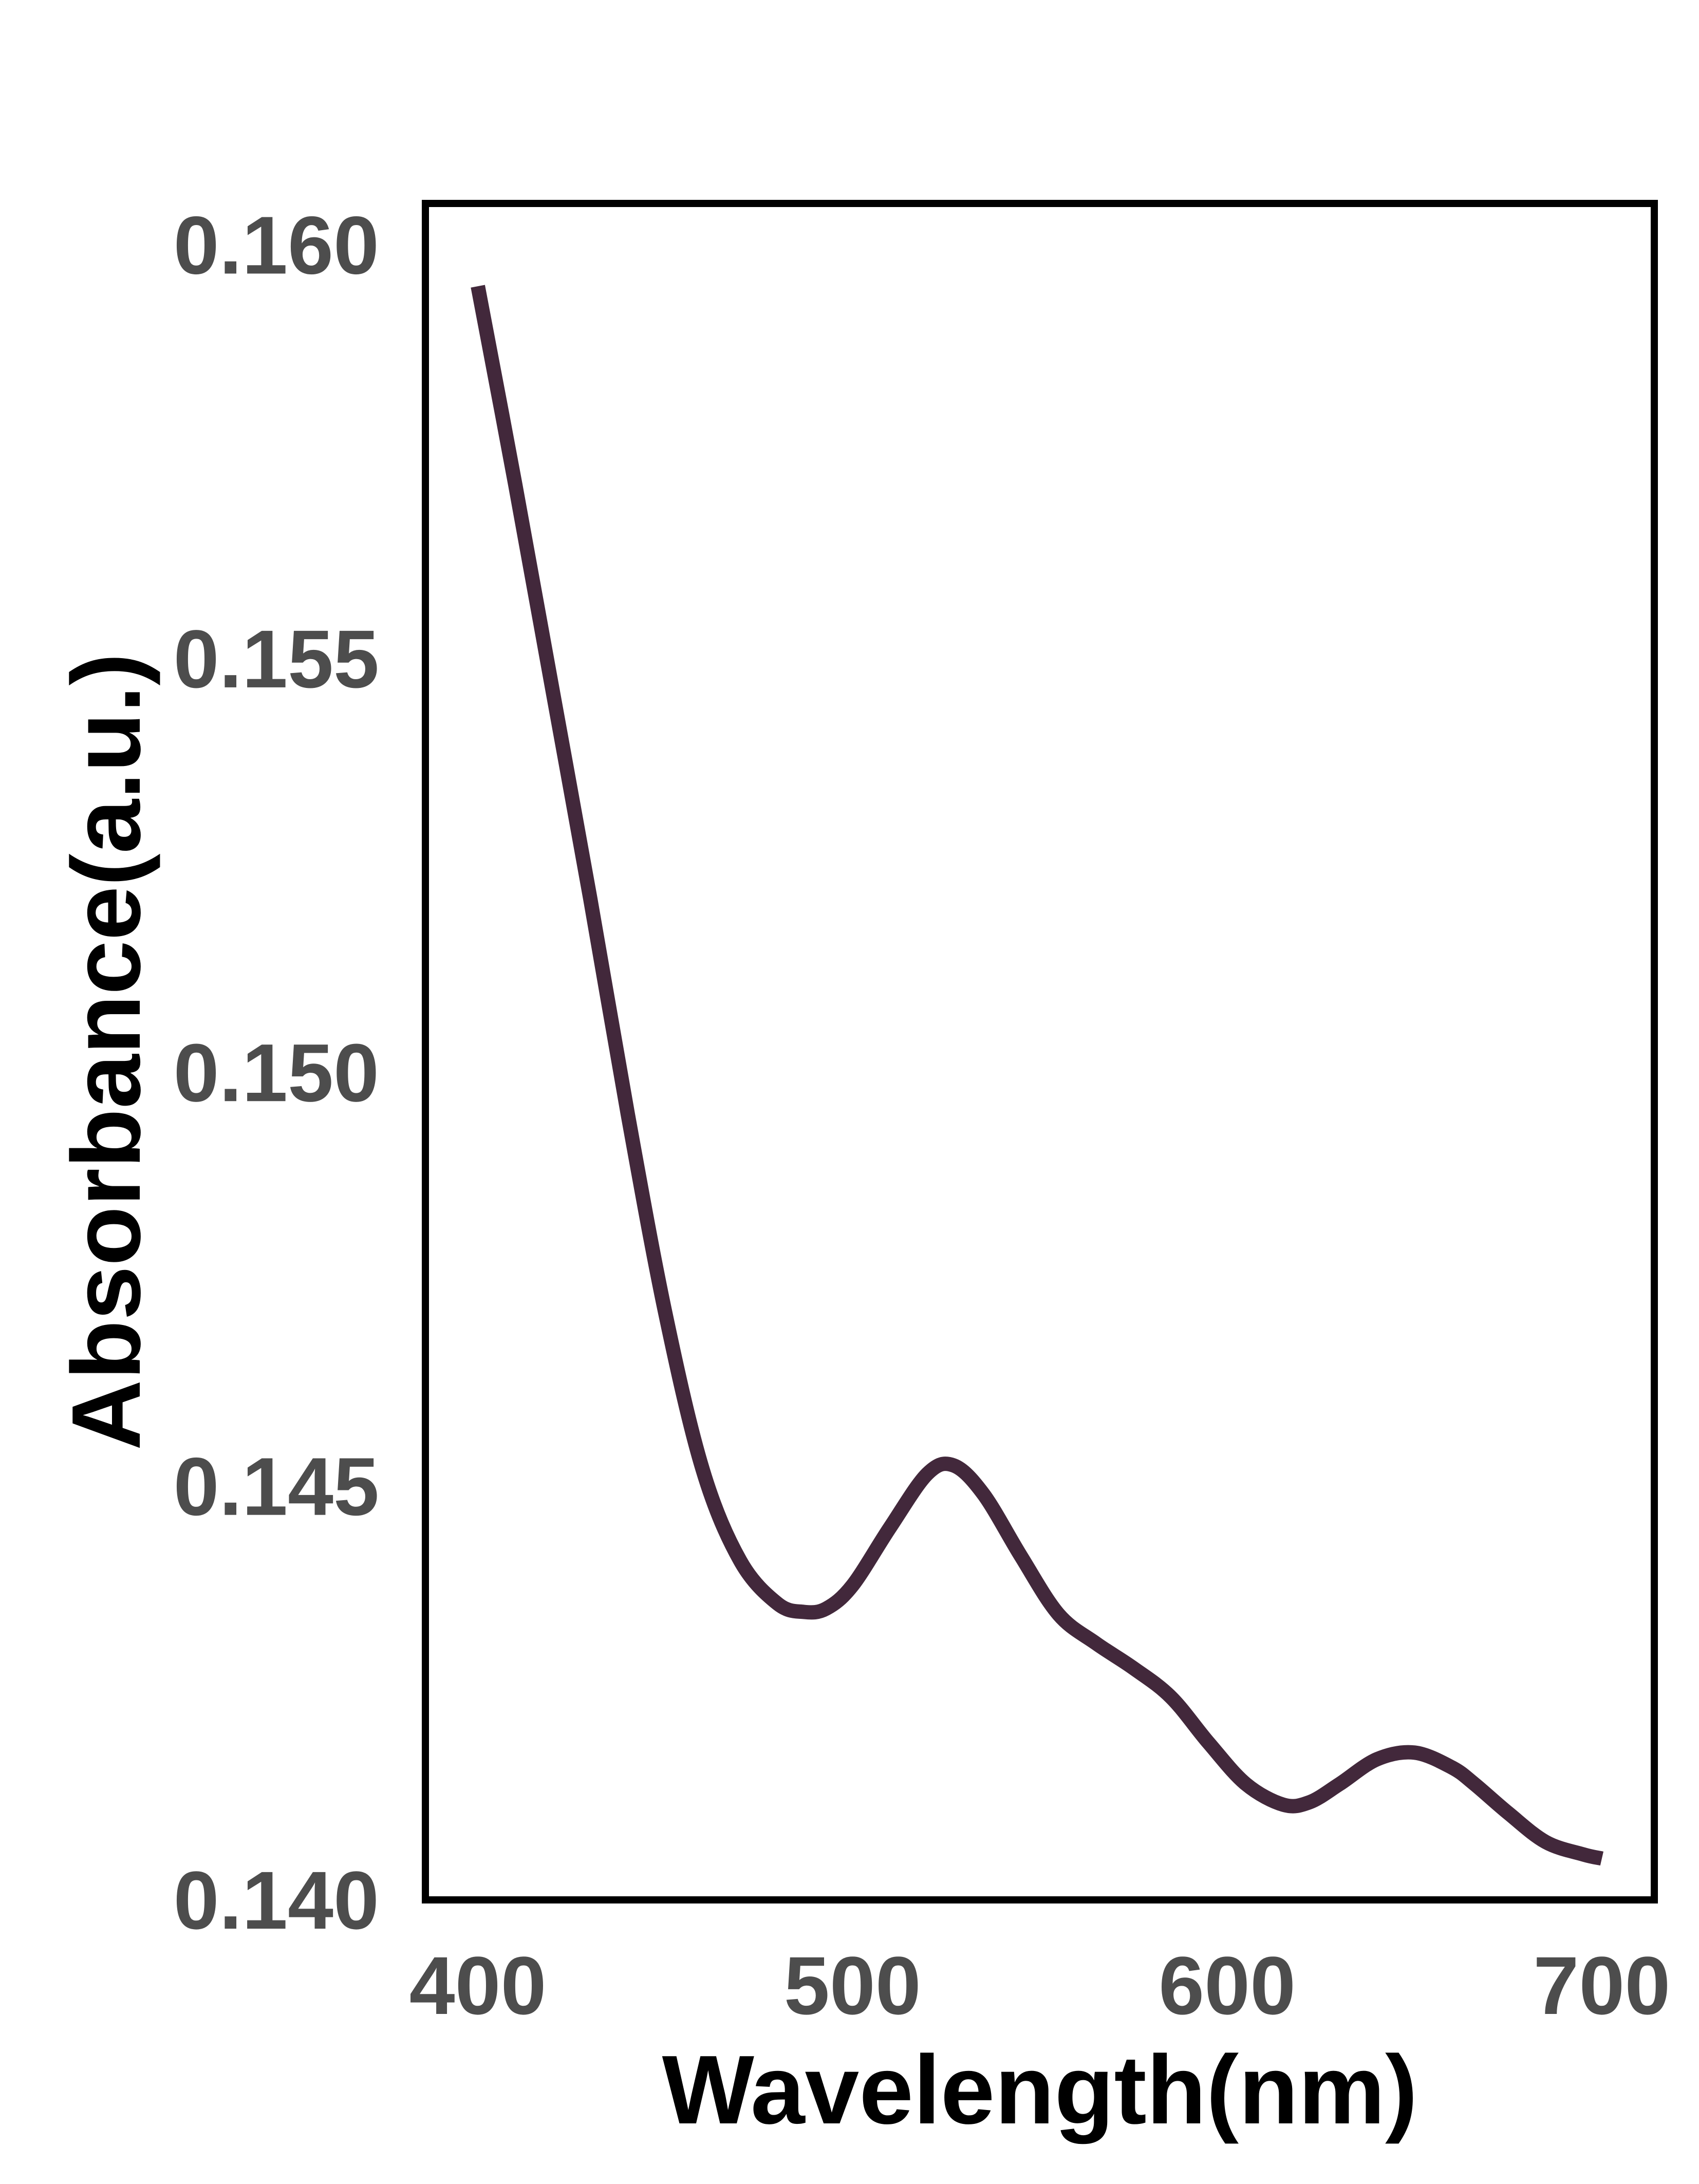 The image size is (1699, 2184). I want to click on y-tick-label: 0.150, so click(276, 1072).